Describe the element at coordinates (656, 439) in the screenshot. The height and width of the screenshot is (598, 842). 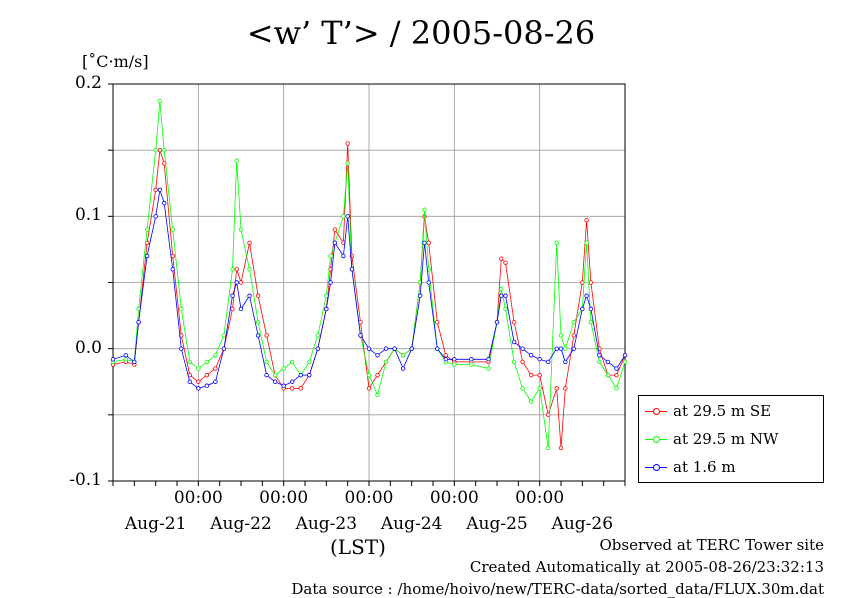
I see `legend-marker-icon` at that location.